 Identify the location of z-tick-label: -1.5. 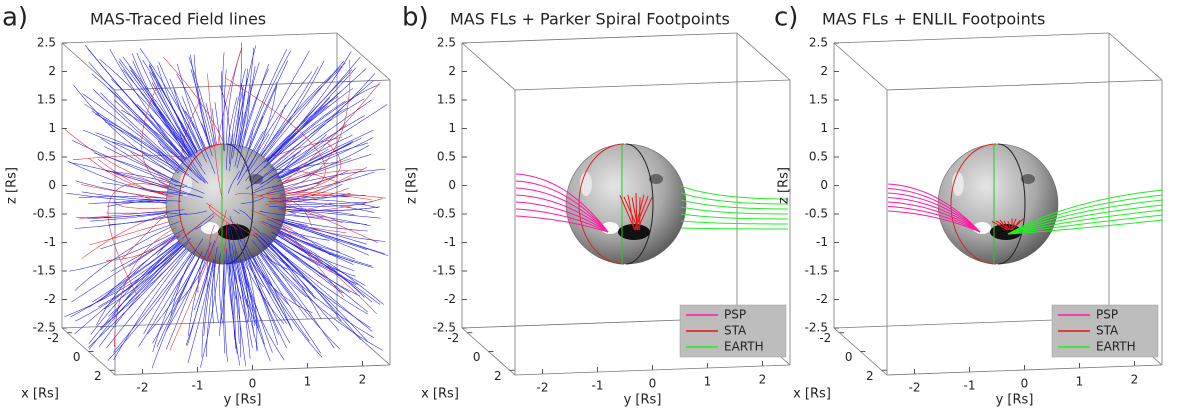
(444, 271).